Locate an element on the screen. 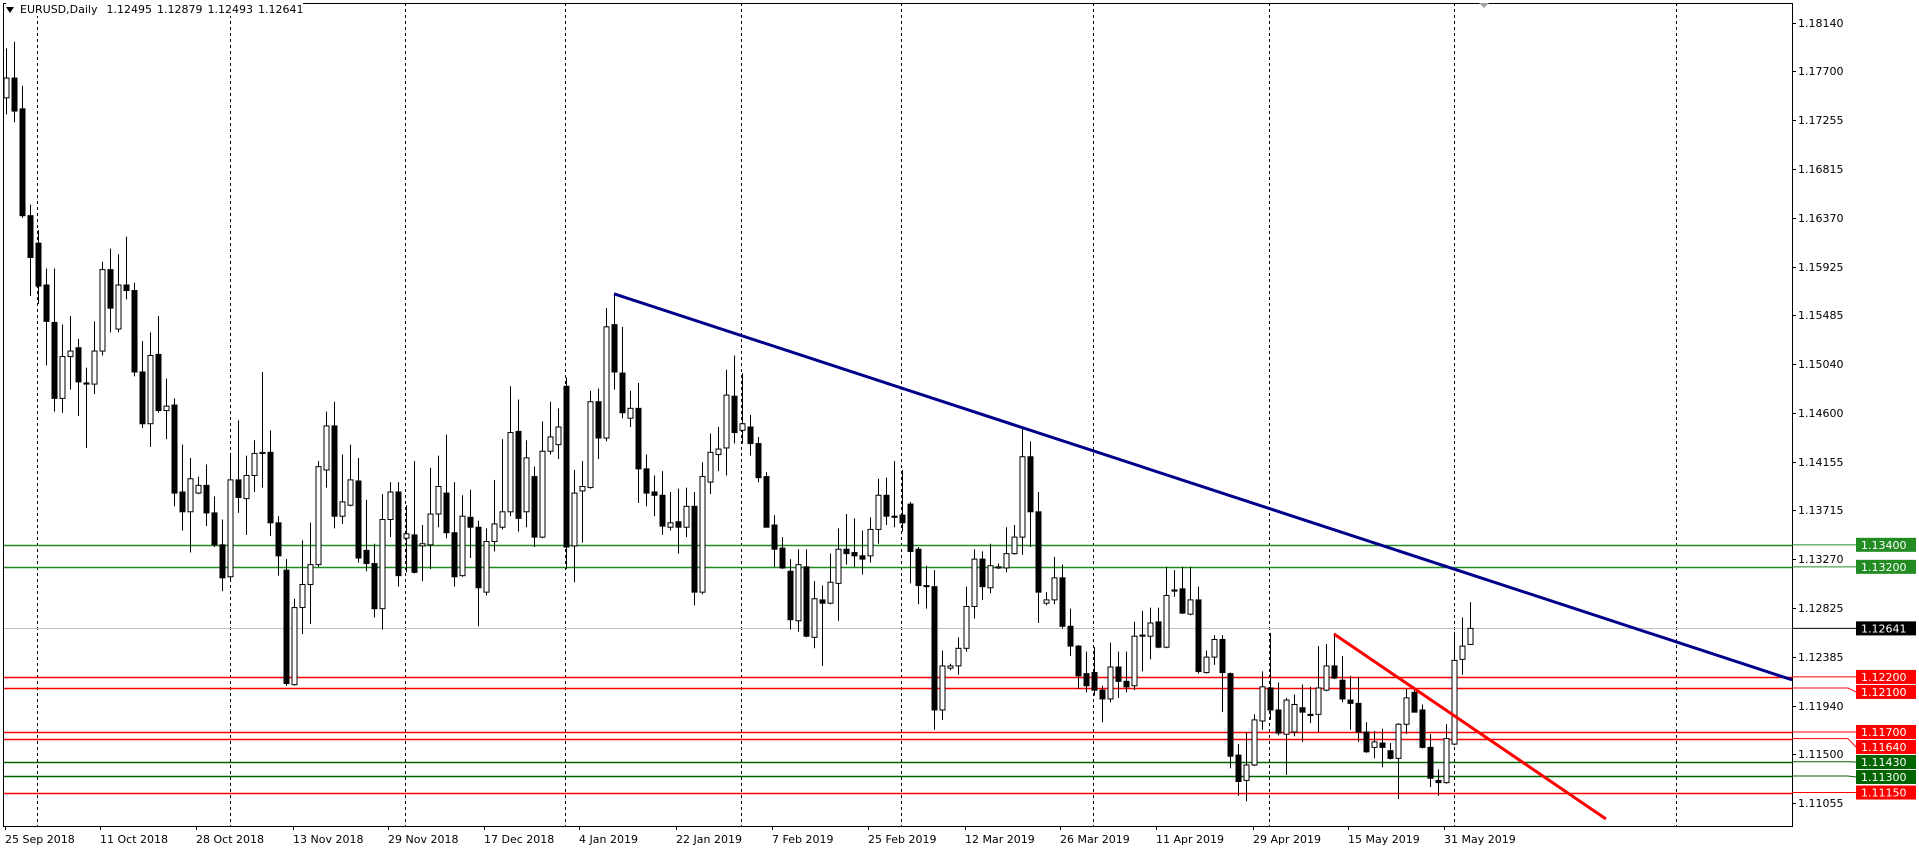 The image size is (1919, 851). date-axis-label: 13 Nov 2018 is located at coordinates (328, 839).